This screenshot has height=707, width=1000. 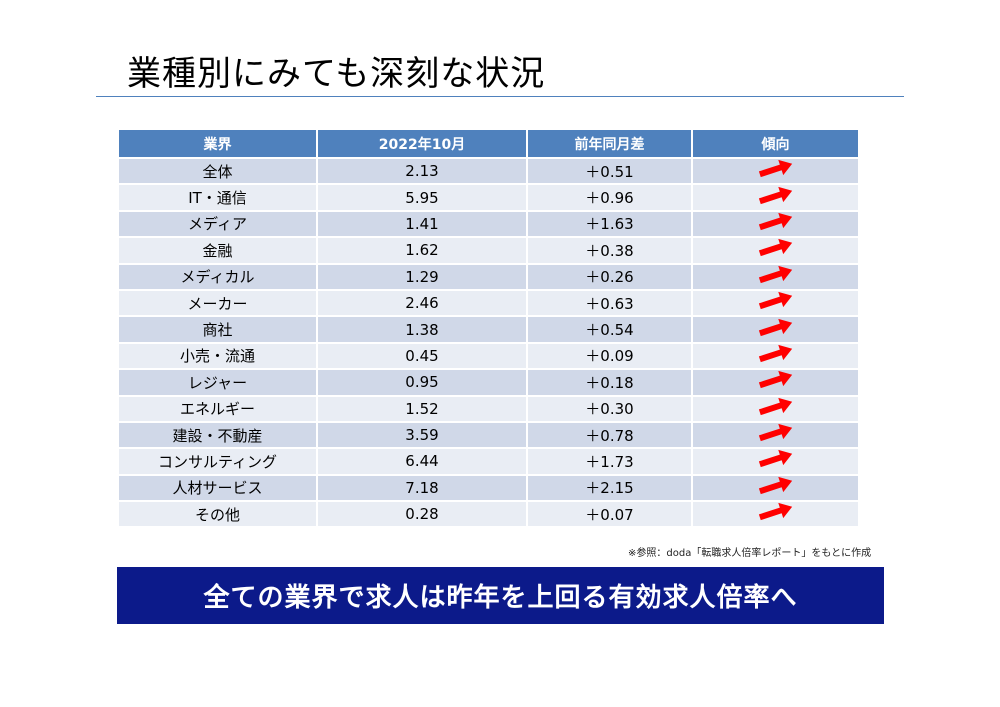 I want to click on banner-text: 全ての業界で求人は昨年を上回る有効求人倍率へ, so click(x=500, y=598).